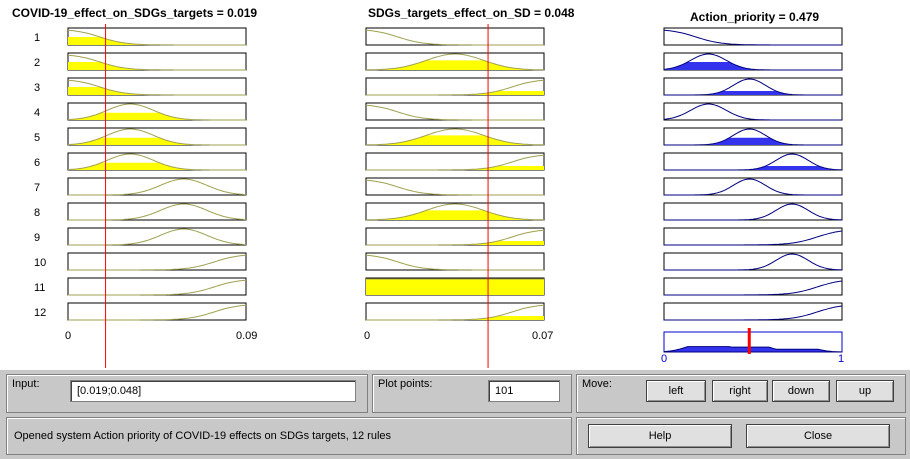 This screenshot has width=910, height=459. I want to click on rule-number: 11, so click(39, 288).